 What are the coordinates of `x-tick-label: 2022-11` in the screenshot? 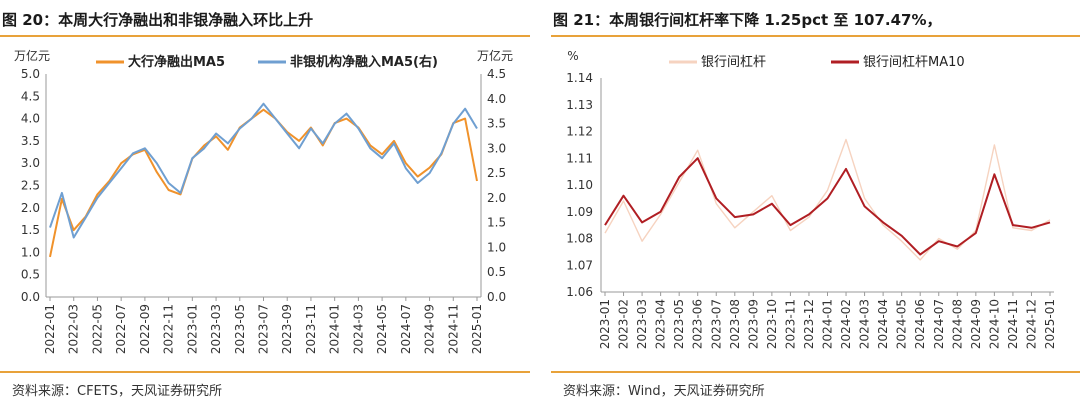 It's located at (169, 329).